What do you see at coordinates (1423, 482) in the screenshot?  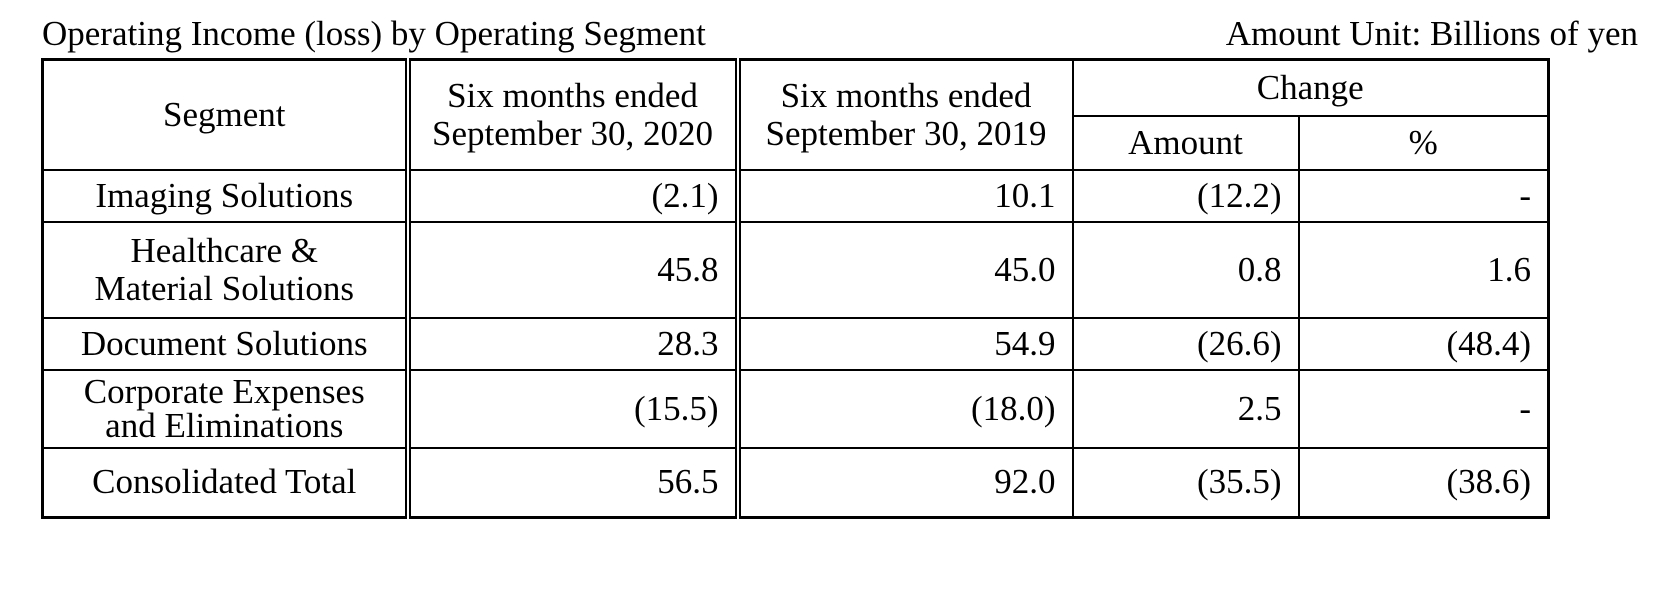 I see `row-change-percent: (38.6)` at bounding box center [1423, 482].